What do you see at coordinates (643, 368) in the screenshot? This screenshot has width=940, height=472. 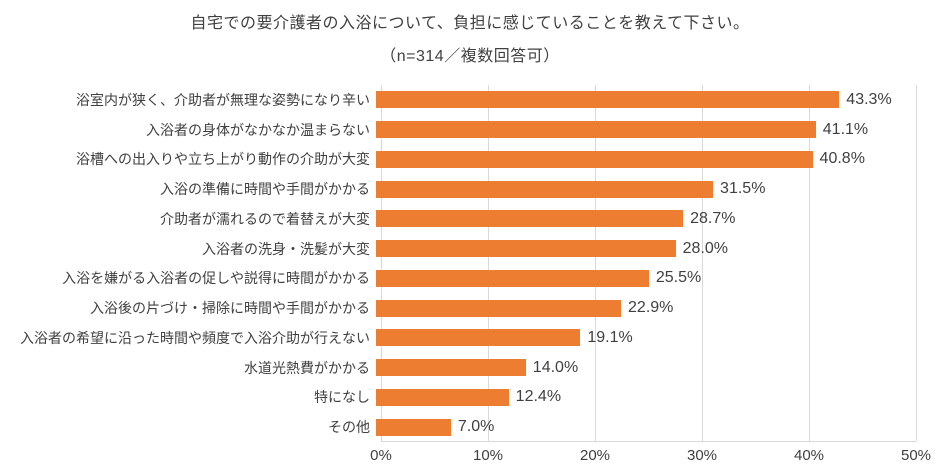 I see `bar-track: 14.0%` at bounding box center [643, 368].